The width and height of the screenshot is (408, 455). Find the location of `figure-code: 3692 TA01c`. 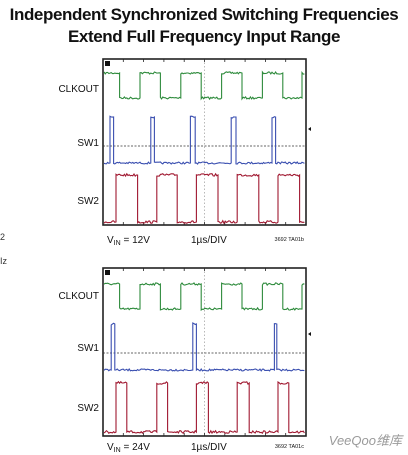

figure-code: 3692 TA01c is located at coordinates (289, 447).